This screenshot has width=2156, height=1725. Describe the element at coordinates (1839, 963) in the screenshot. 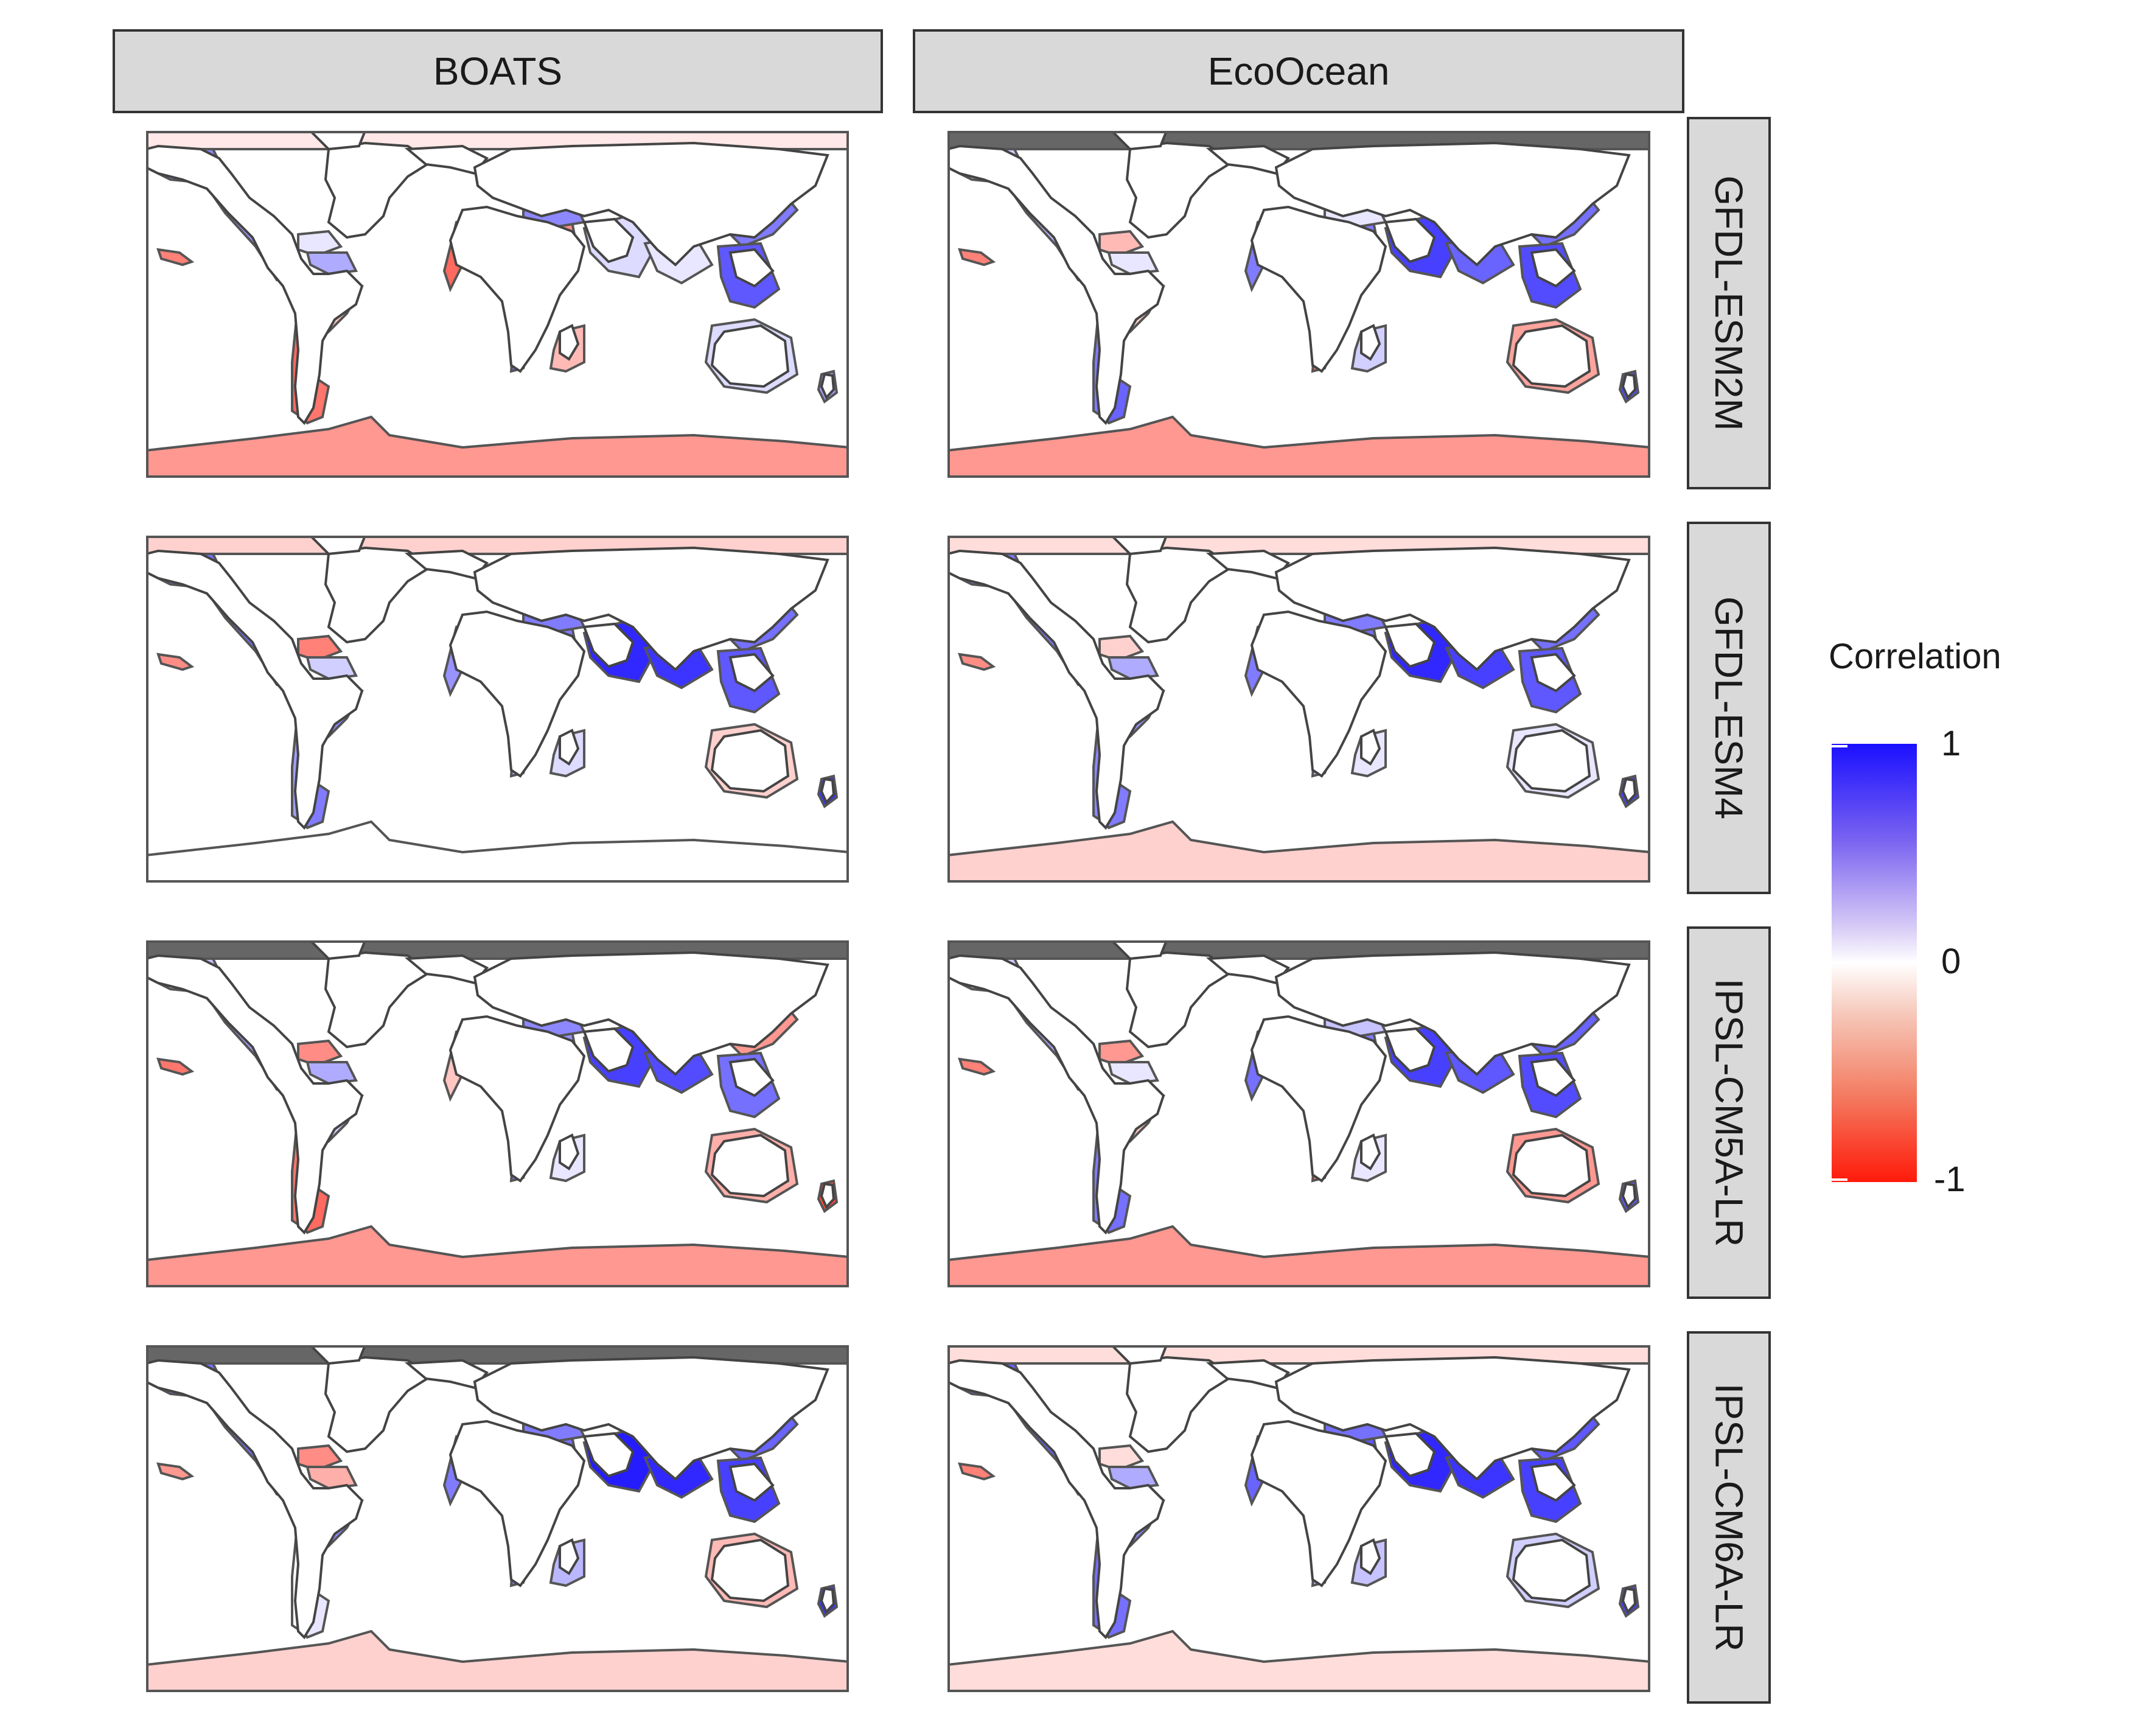

I see `legend-tick-mid-left` at that location.